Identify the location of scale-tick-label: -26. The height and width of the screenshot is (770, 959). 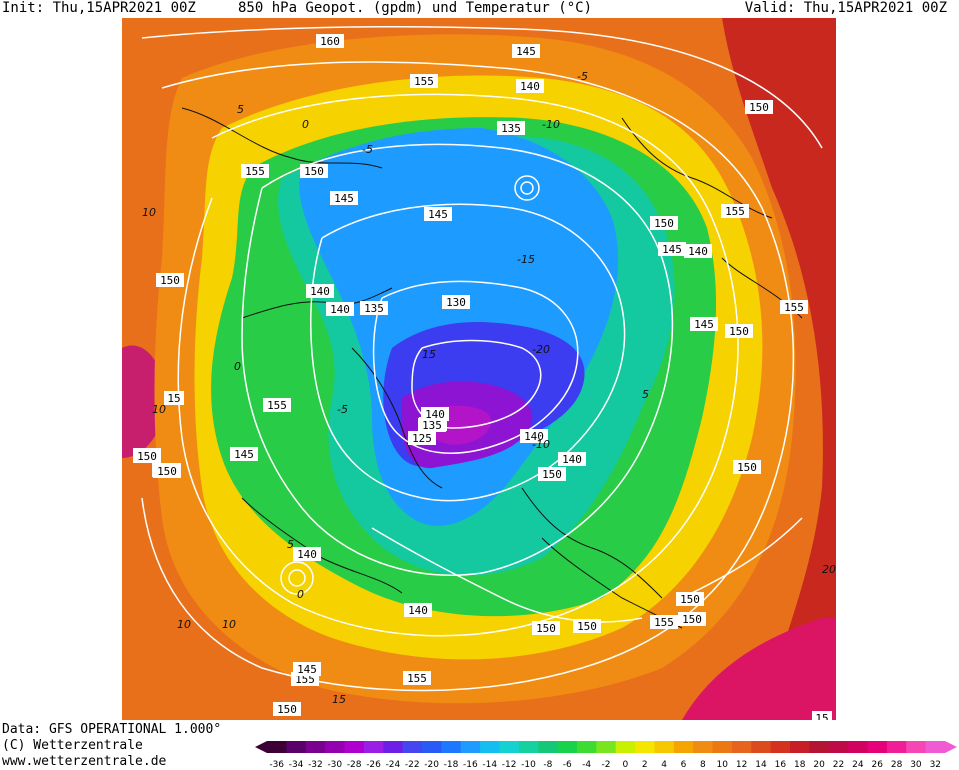
(373, 765).